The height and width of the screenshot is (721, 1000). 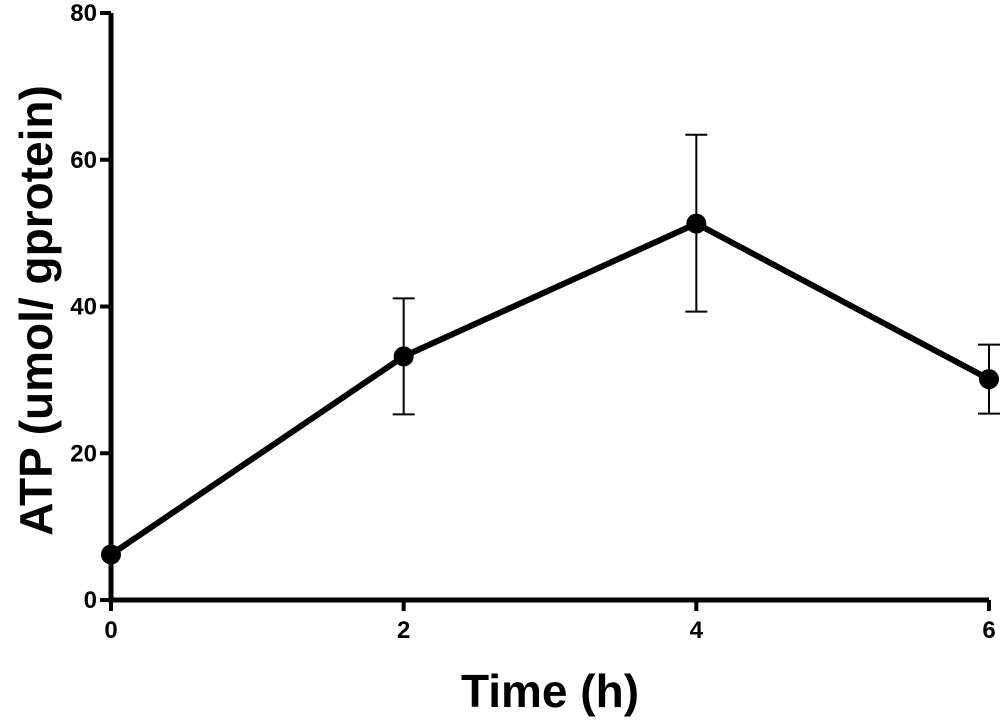 I want to click on x-tick-label: 0, so click(x=110, y=630).